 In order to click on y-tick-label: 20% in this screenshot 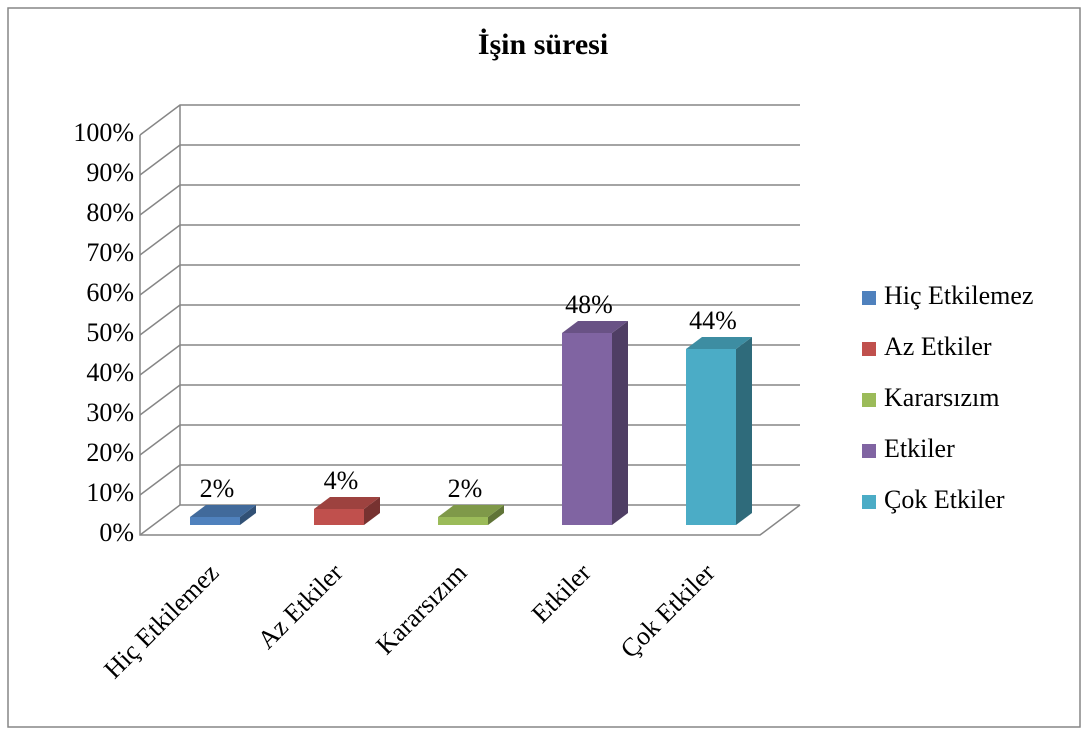, I will do `click(110, 452)`.